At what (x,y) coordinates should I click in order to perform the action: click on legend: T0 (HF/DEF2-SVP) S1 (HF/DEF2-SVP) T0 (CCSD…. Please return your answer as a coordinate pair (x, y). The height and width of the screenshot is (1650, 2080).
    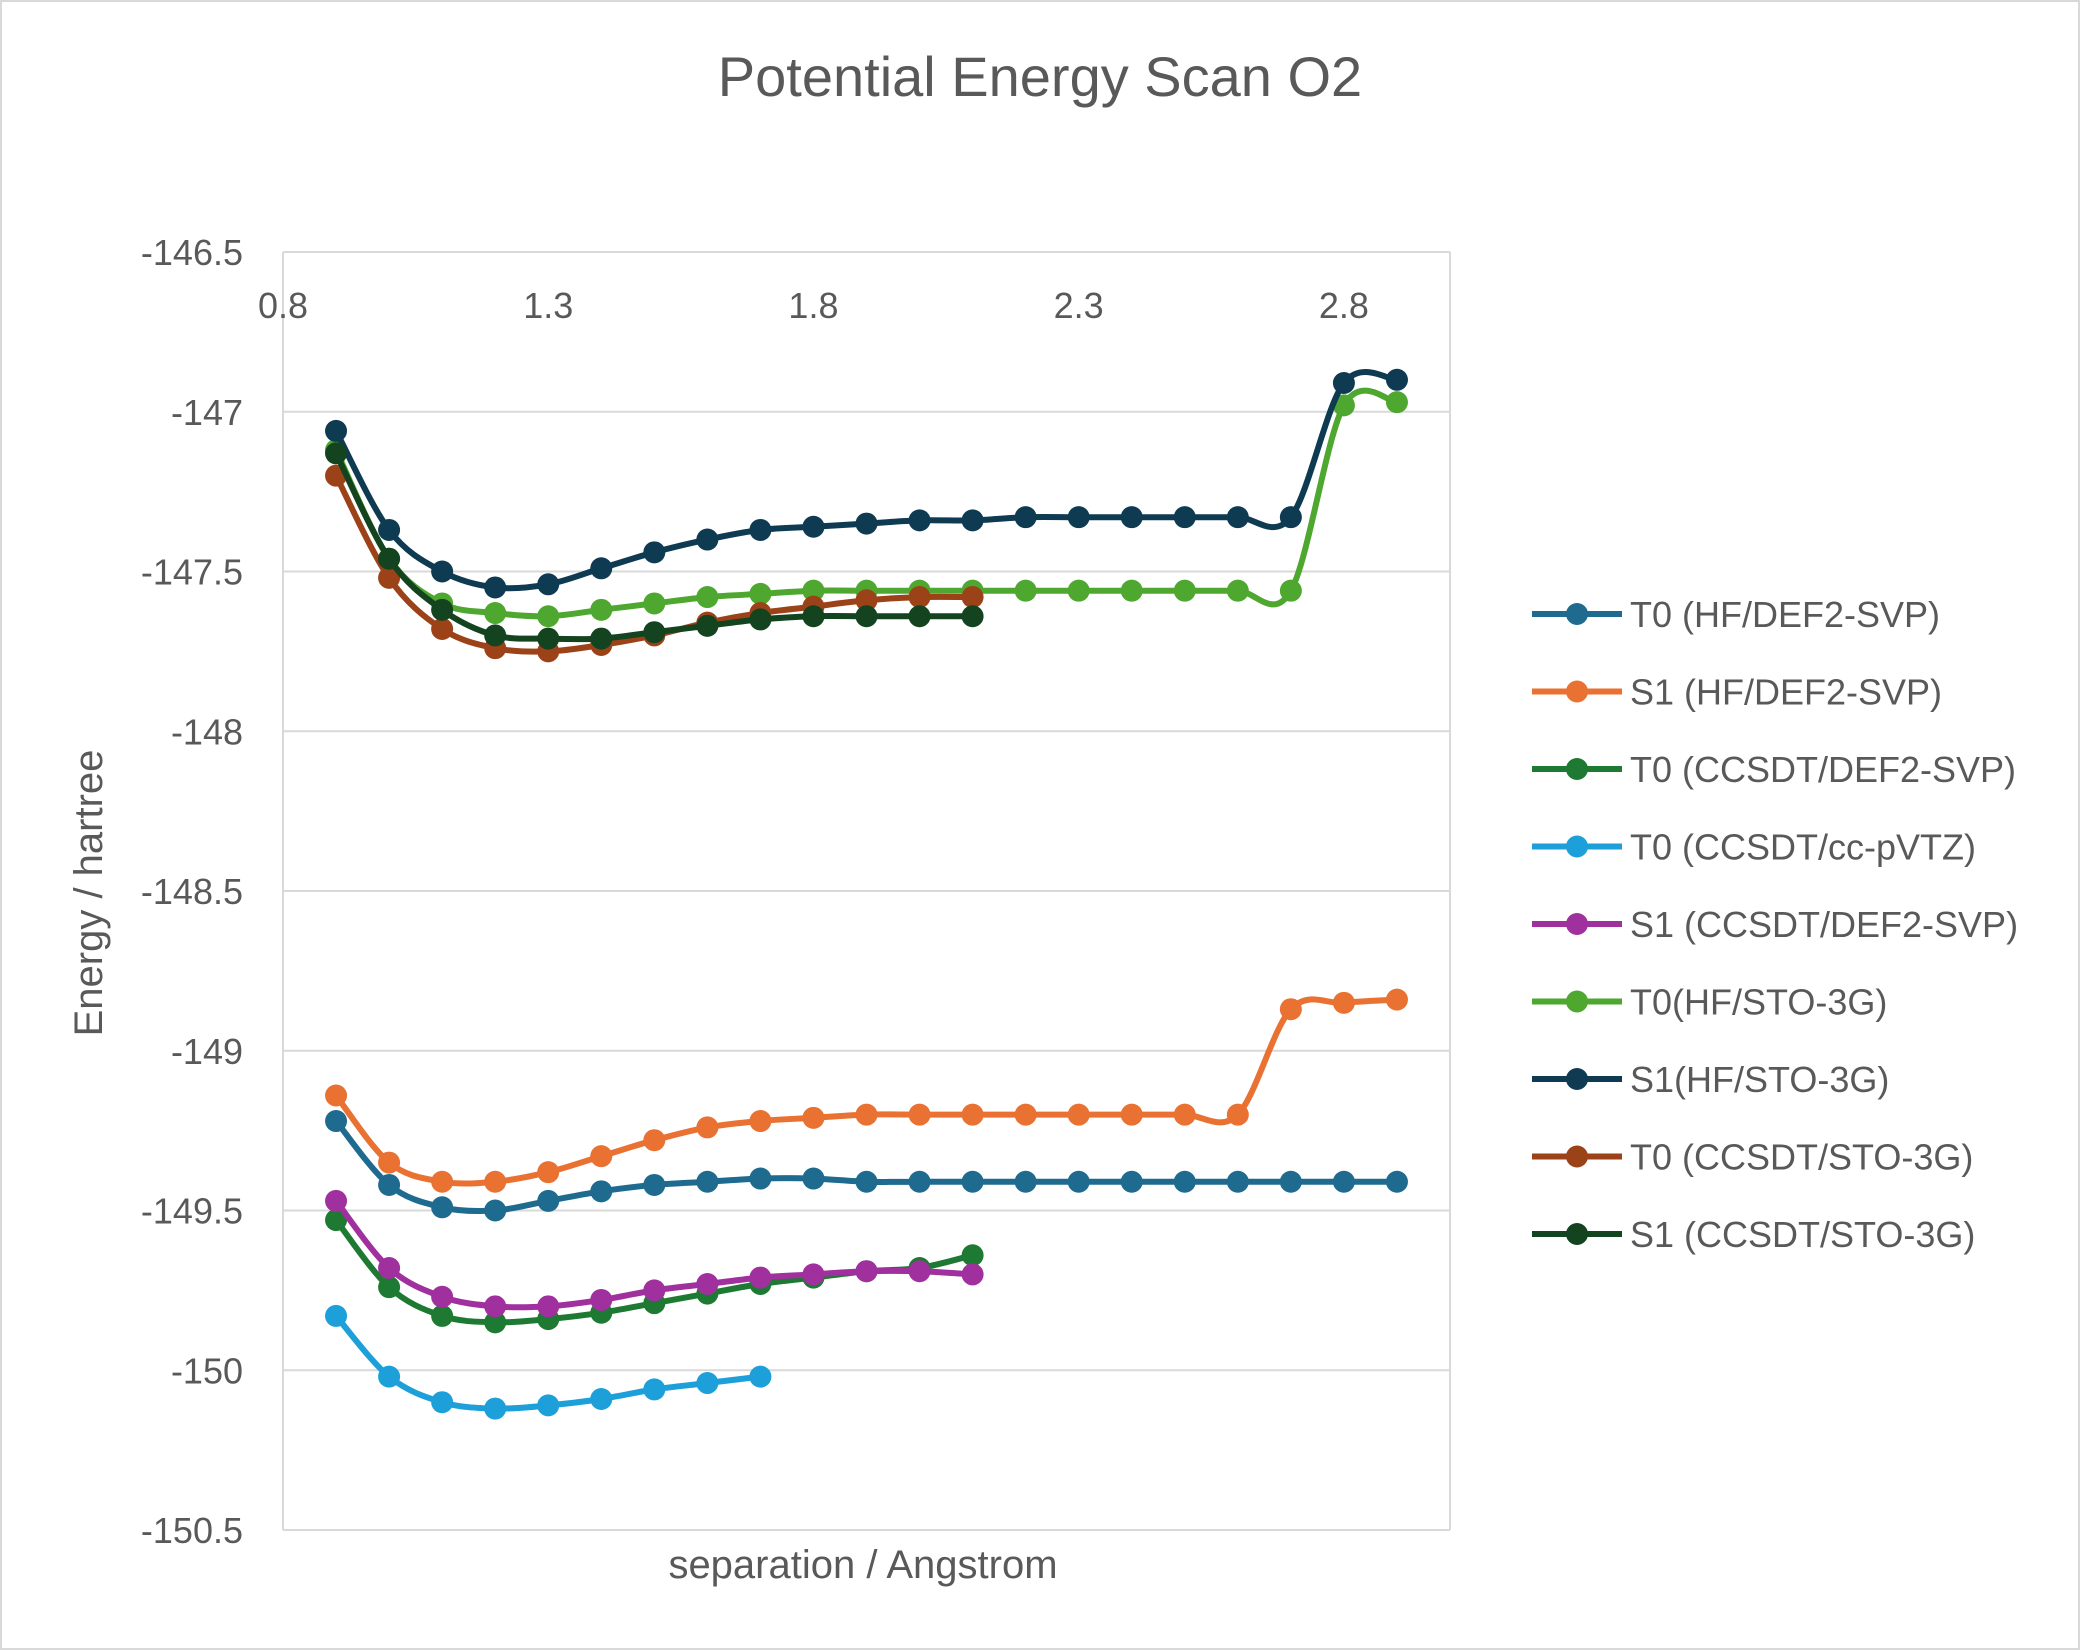
    Looking at the image, I should click on (1775, 924).